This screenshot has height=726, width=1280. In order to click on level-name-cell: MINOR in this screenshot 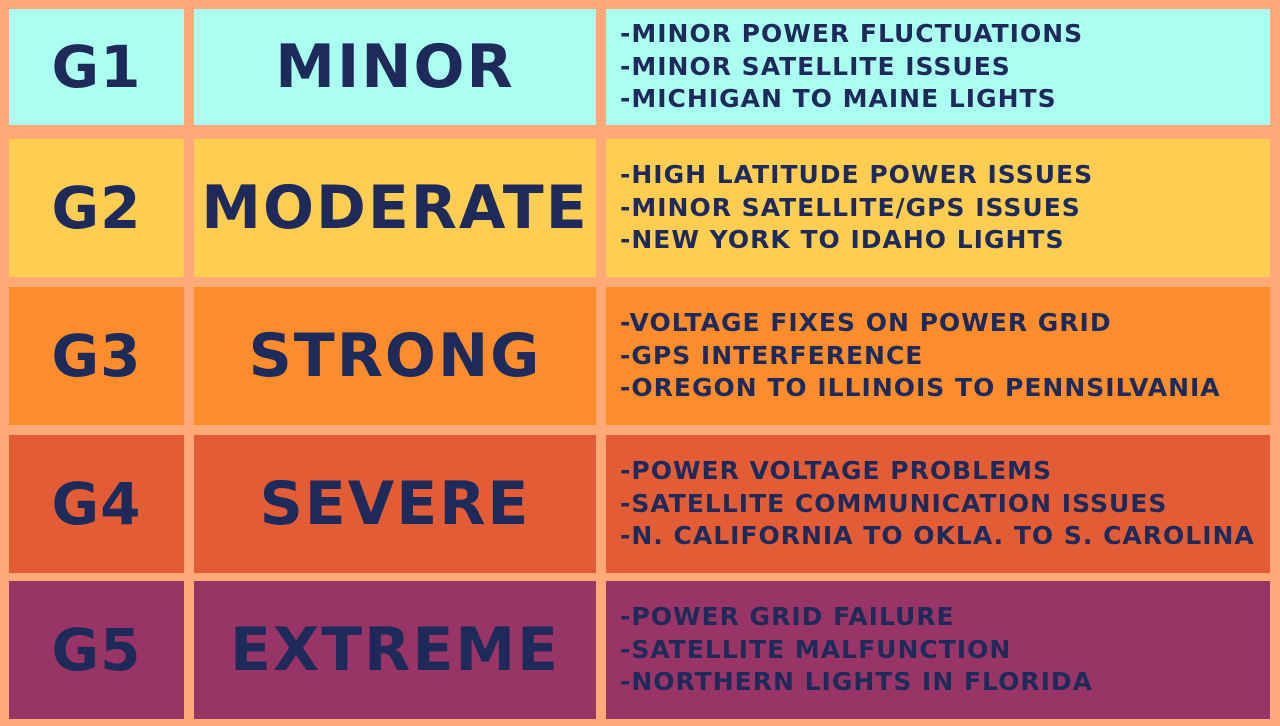, I will do `click(395, 67)`.